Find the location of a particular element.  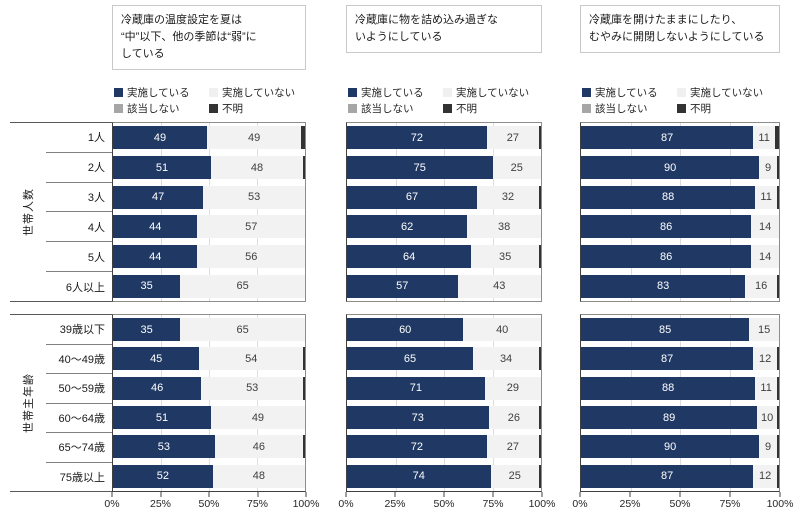

bar-value-label: 15 is located at coordinates (764, 329).